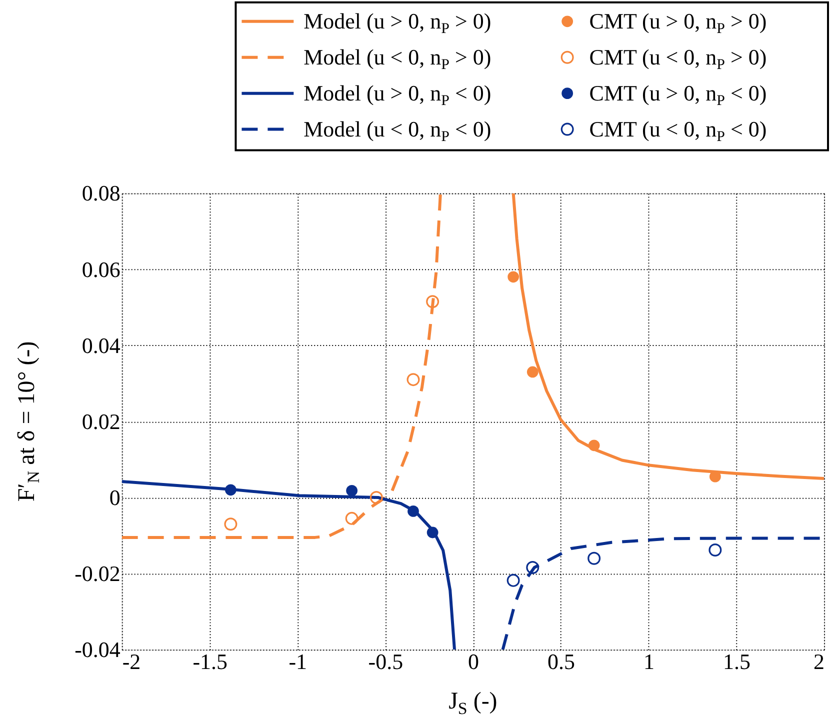  What do you see at coordinates (210, 661) in the screenshot?
I see `x-tick-label: -1.5` at bounding box center [210, 661].